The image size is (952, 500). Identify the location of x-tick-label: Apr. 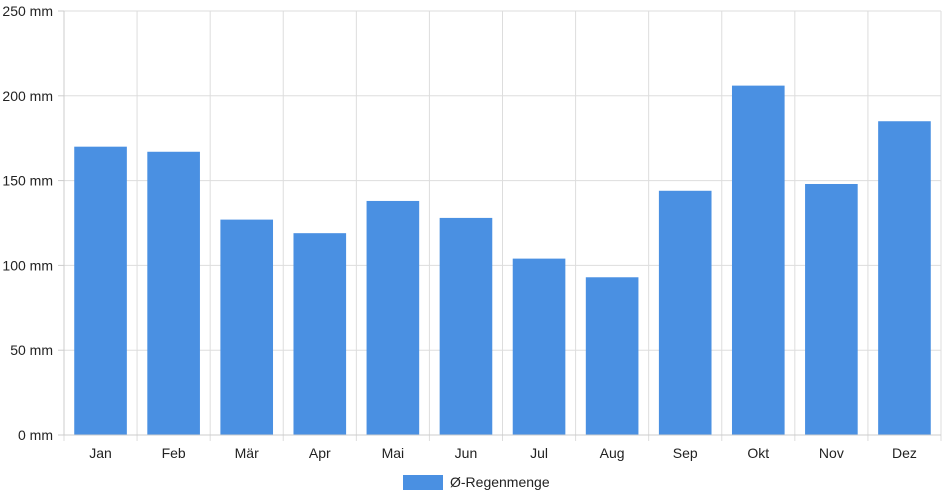
(320, 453).